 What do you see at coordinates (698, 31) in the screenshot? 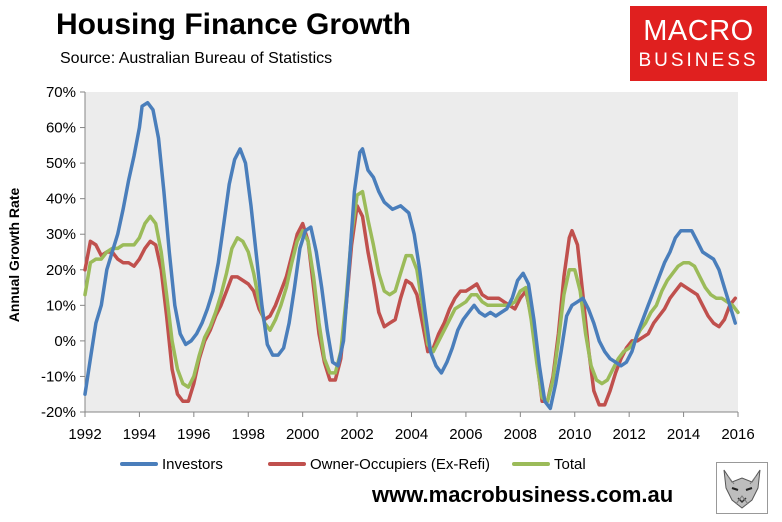
I see `logo-line1: MACRO` at bounding box center [698, 31].